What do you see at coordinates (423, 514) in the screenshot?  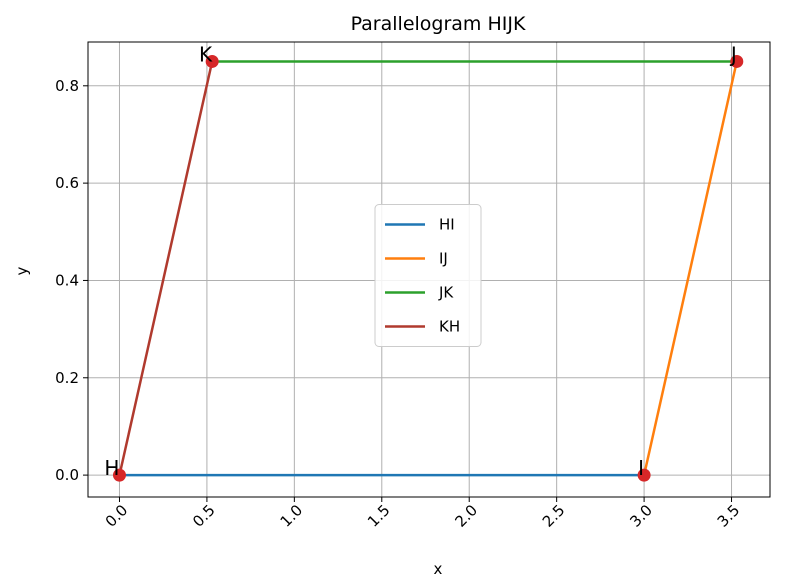 I see `x-axis-ticks: 0.0 0.5 1.0 1.5 2.0 2.5 3.0 3.5` at bounding box center [423, 514].